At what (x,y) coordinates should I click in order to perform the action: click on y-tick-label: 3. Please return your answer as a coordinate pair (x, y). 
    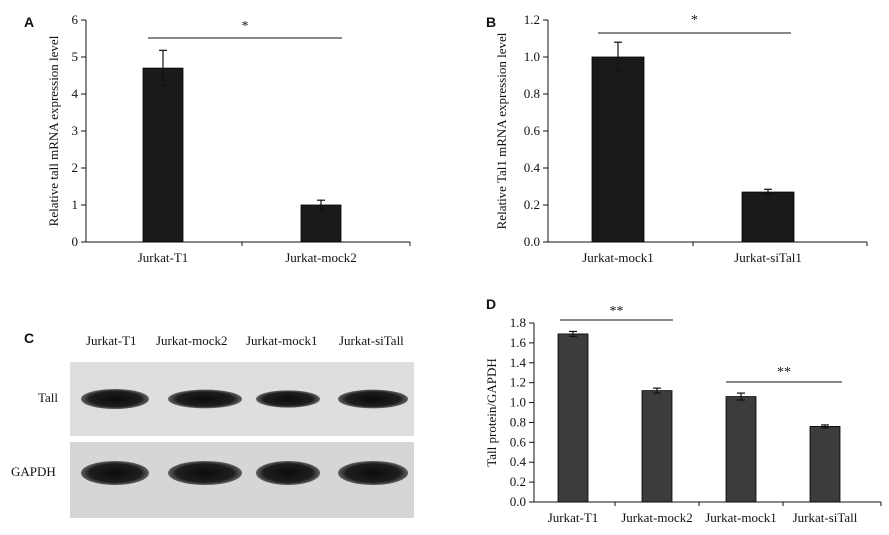
    Looking at the image, I should click on (75, 130).